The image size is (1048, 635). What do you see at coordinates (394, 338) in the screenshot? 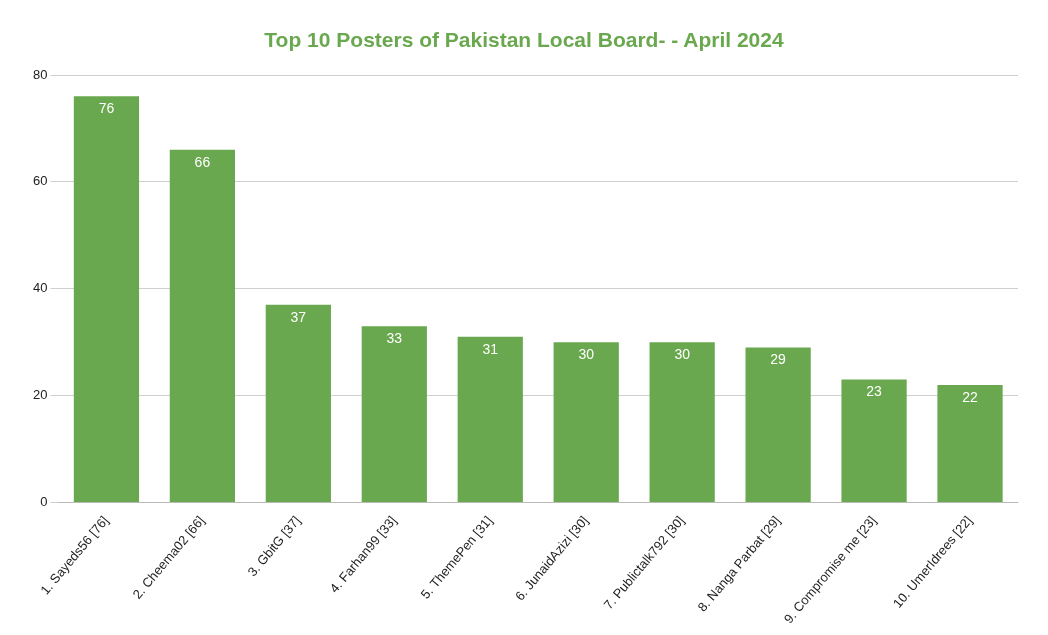
I see `data-label: 33` at bounding box center [394, 338].